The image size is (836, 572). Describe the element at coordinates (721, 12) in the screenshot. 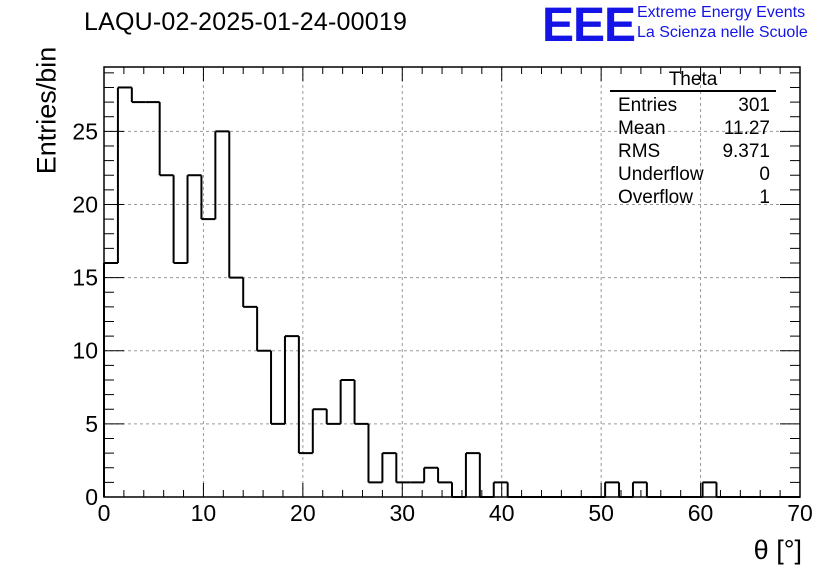

I see `logo-line-1: Extreme Energy Events` at that location.